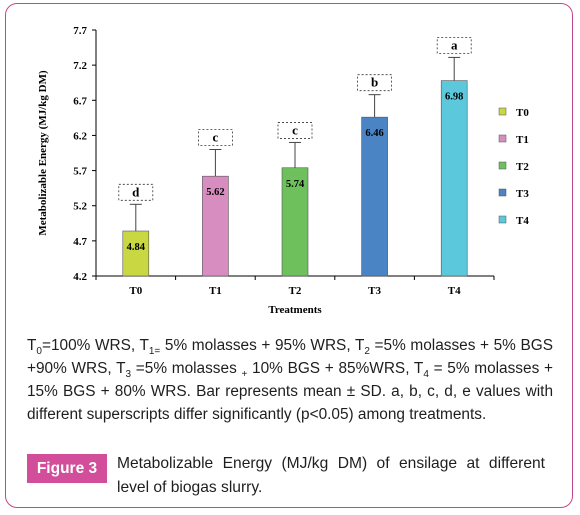 Image resolution: width=580 pixels, height=515 pixels. I want to click on y-tick-label: 6.7, so click(80, 101).